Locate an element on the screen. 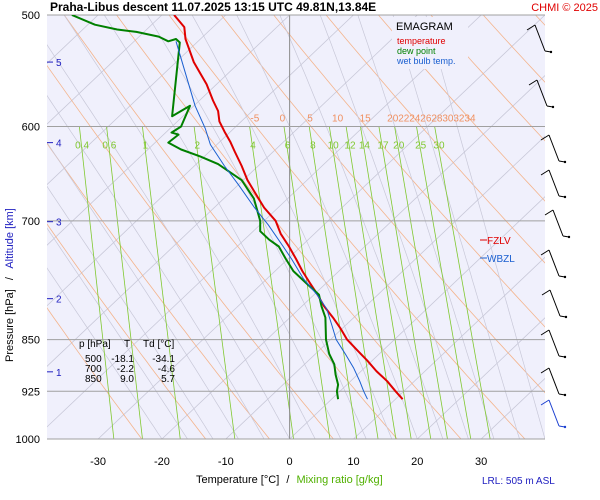  mixing-ratio-label: 20 is located at coordinates (399, 145).